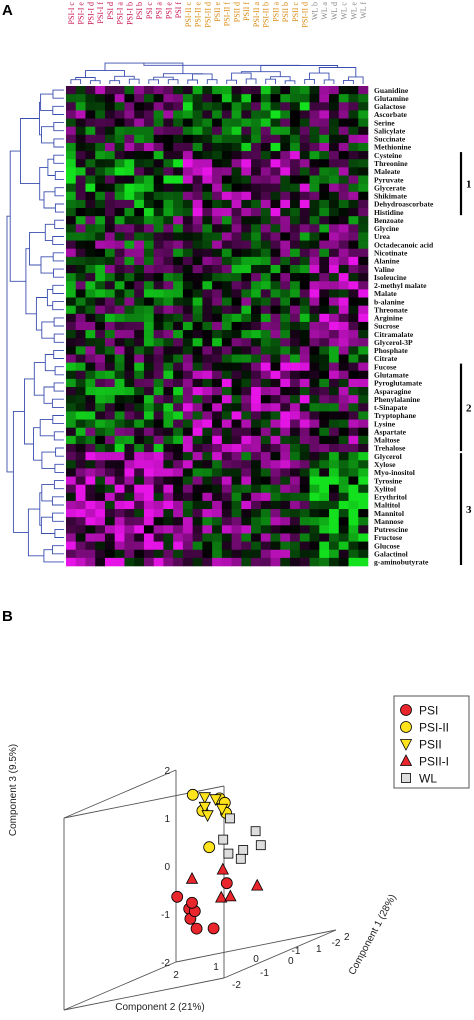 Image resolution: width=474 pixels, height=1020 pixels. Describe the element at coordinates (469, 408) in the screenshot. I see `cluster-label: 2` at that location.